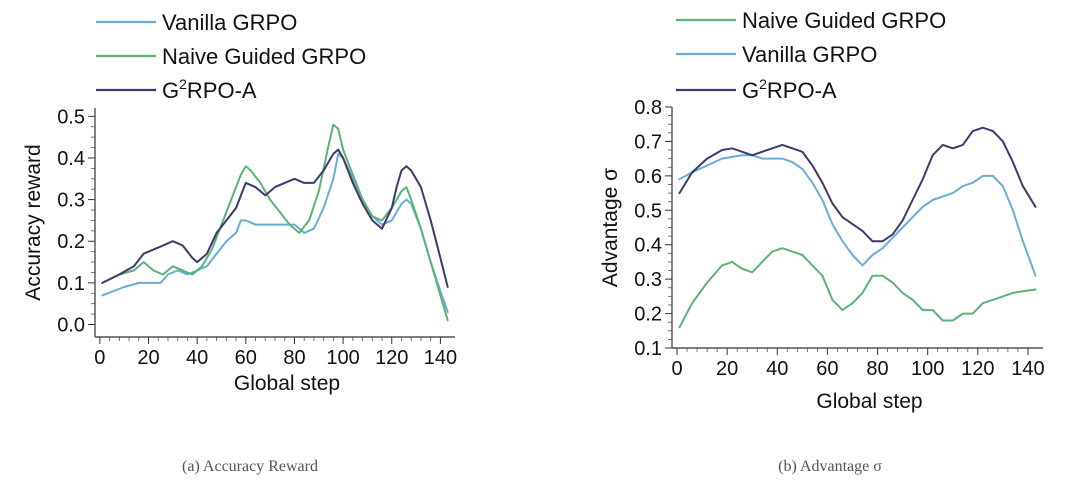  I want to click on y-tick-label: 0.0, so click(71, 326).